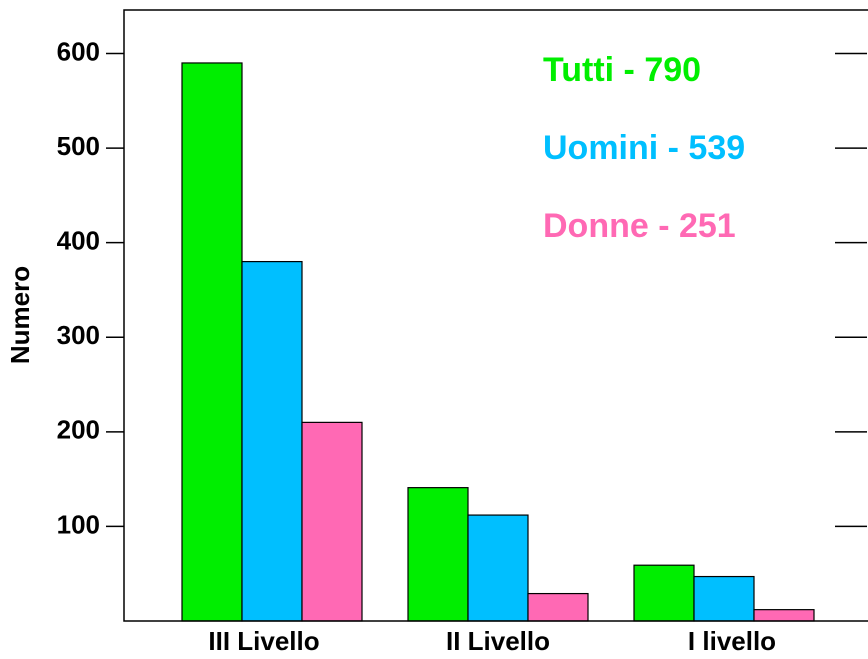 This screenshot has width=868, height=659. I want to click on legend-entry: Donne - 251, so click(639, 226).